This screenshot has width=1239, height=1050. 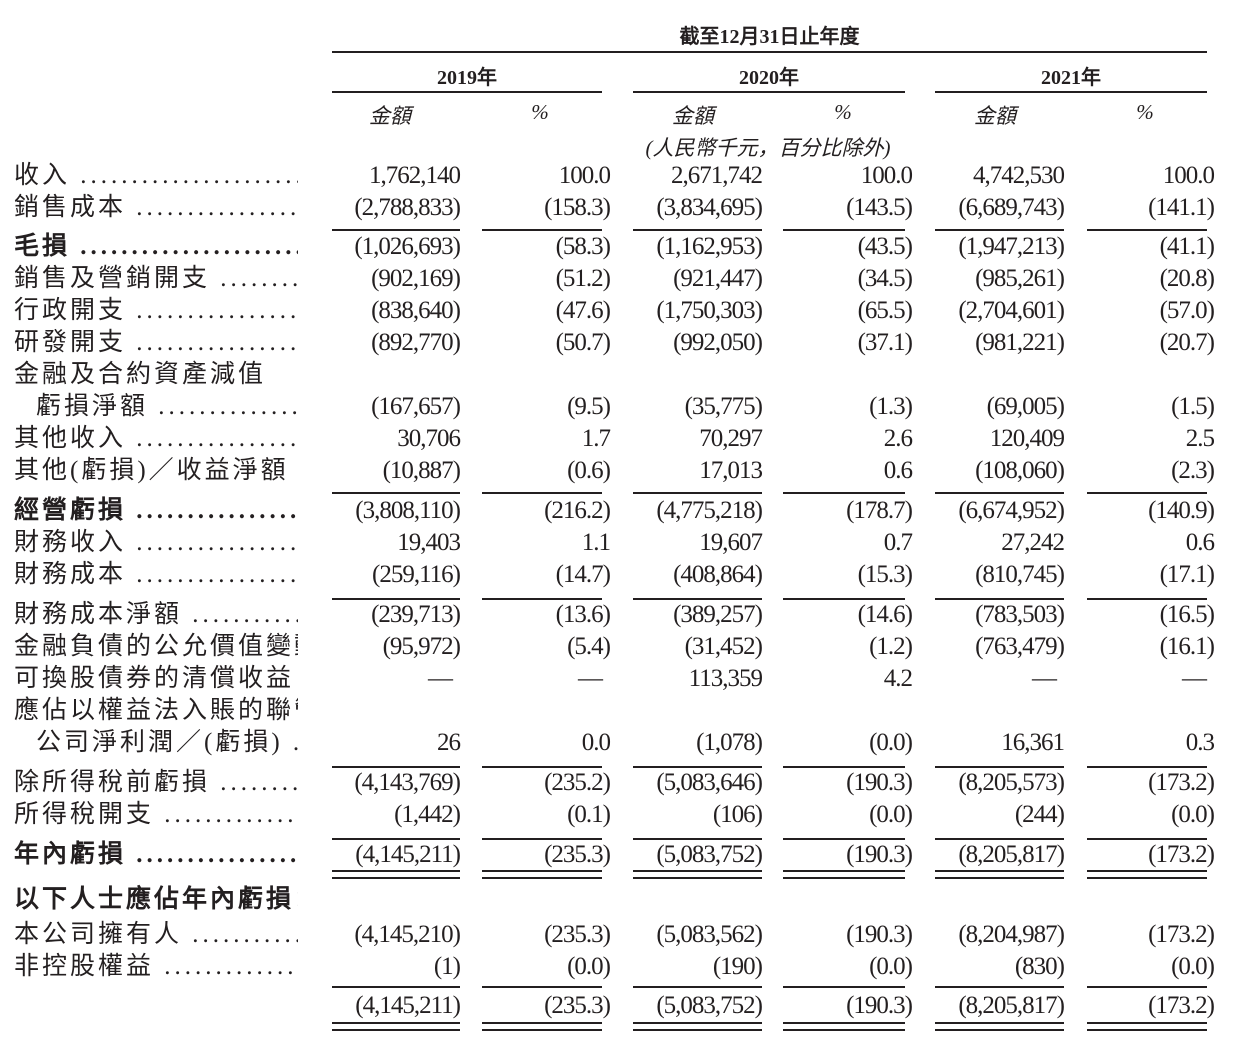 What do you see at coordinates (1187, 278) in the screenshot?
I see `cell-percent-2021: (20.8)` at bounding box center [1187, 278].